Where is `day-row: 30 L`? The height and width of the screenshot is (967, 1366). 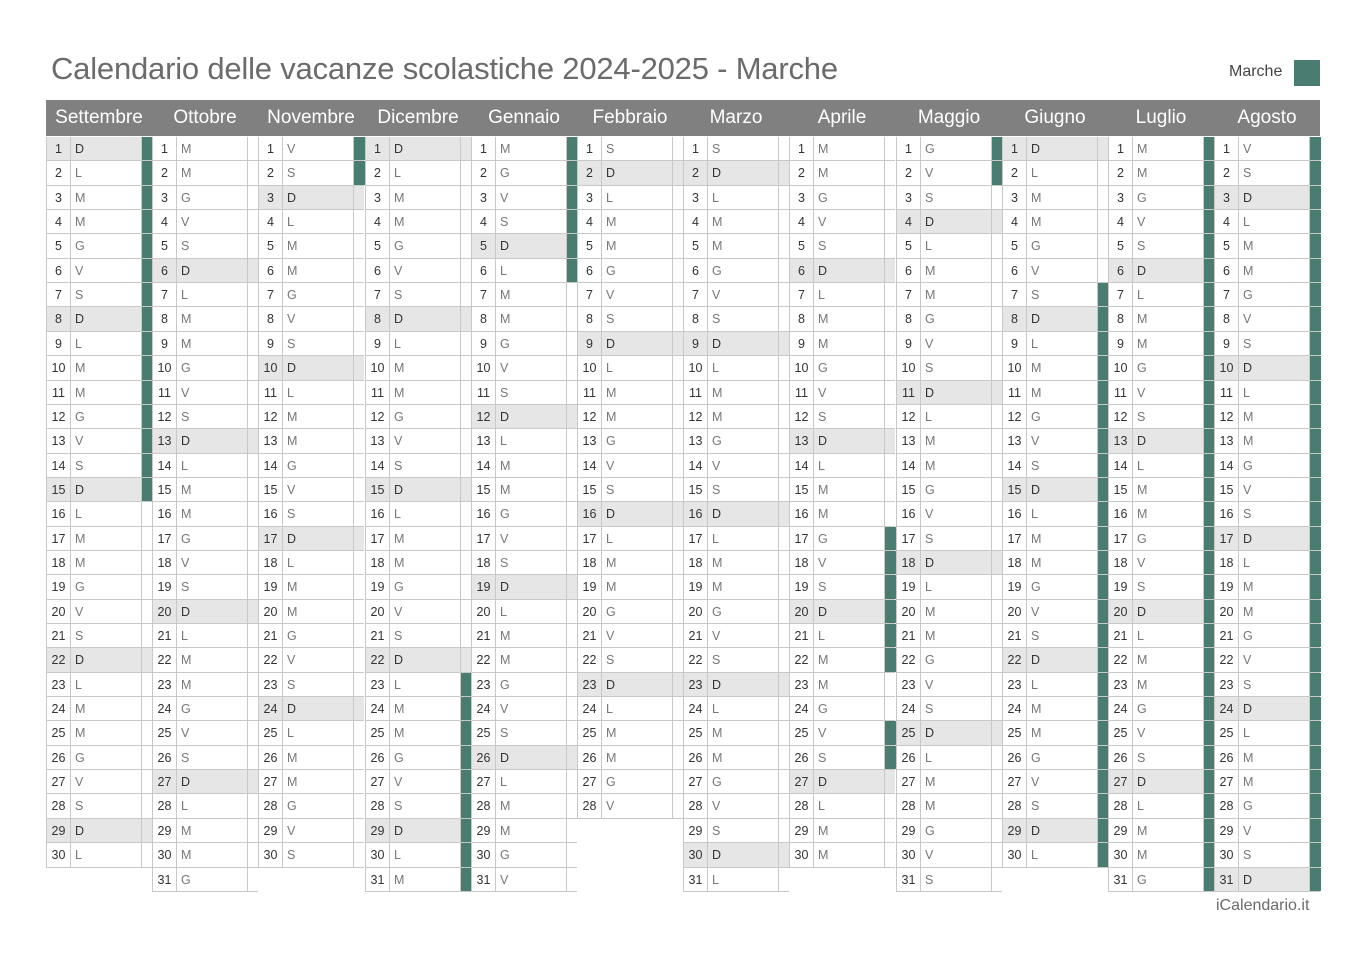
day-row: 30 L is located at coordinates (99, 855).